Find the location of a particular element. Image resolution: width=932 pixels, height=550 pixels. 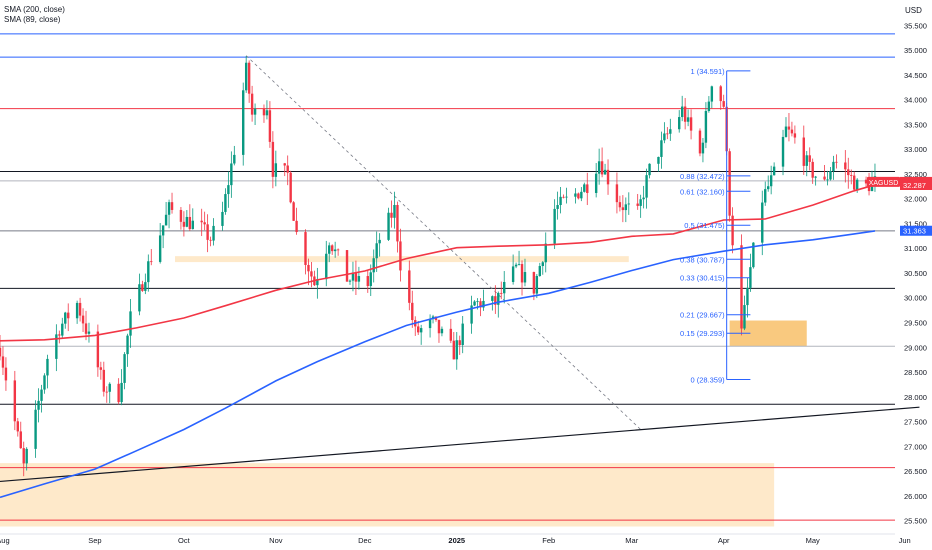

y-tick-7: 29.000 is located at coordinates (915, 347).